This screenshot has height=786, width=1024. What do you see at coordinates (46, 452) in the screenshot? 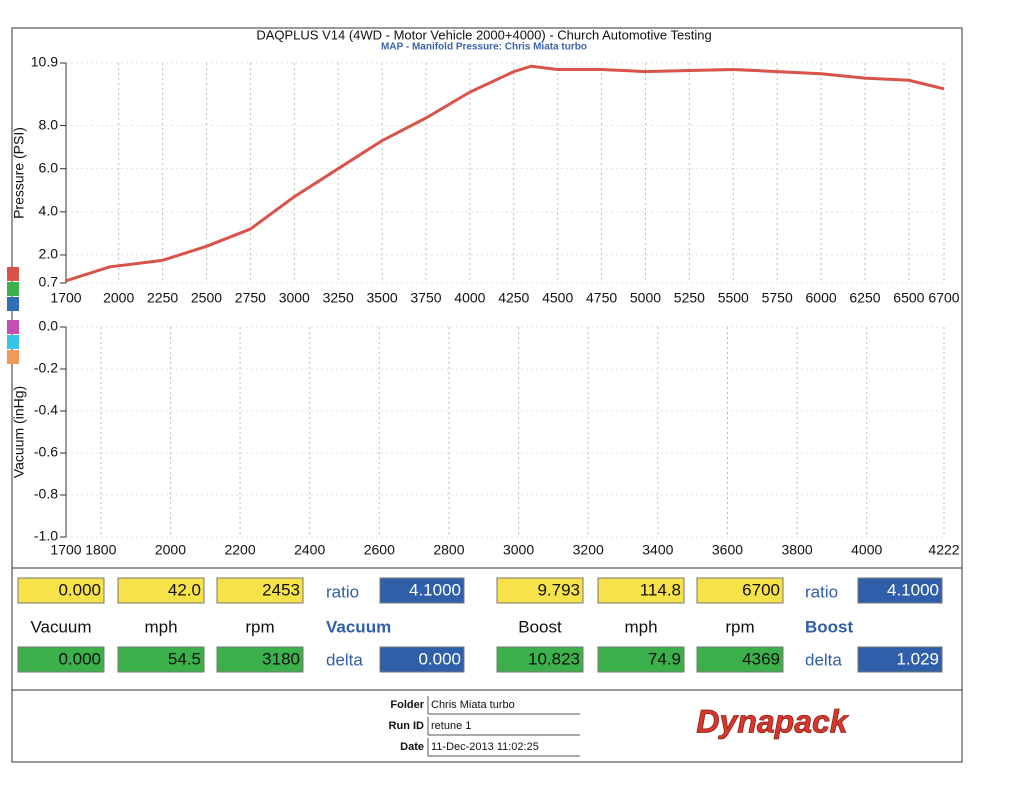
I see `y-tick-label: -0.6` at bounding box center [46, 452].